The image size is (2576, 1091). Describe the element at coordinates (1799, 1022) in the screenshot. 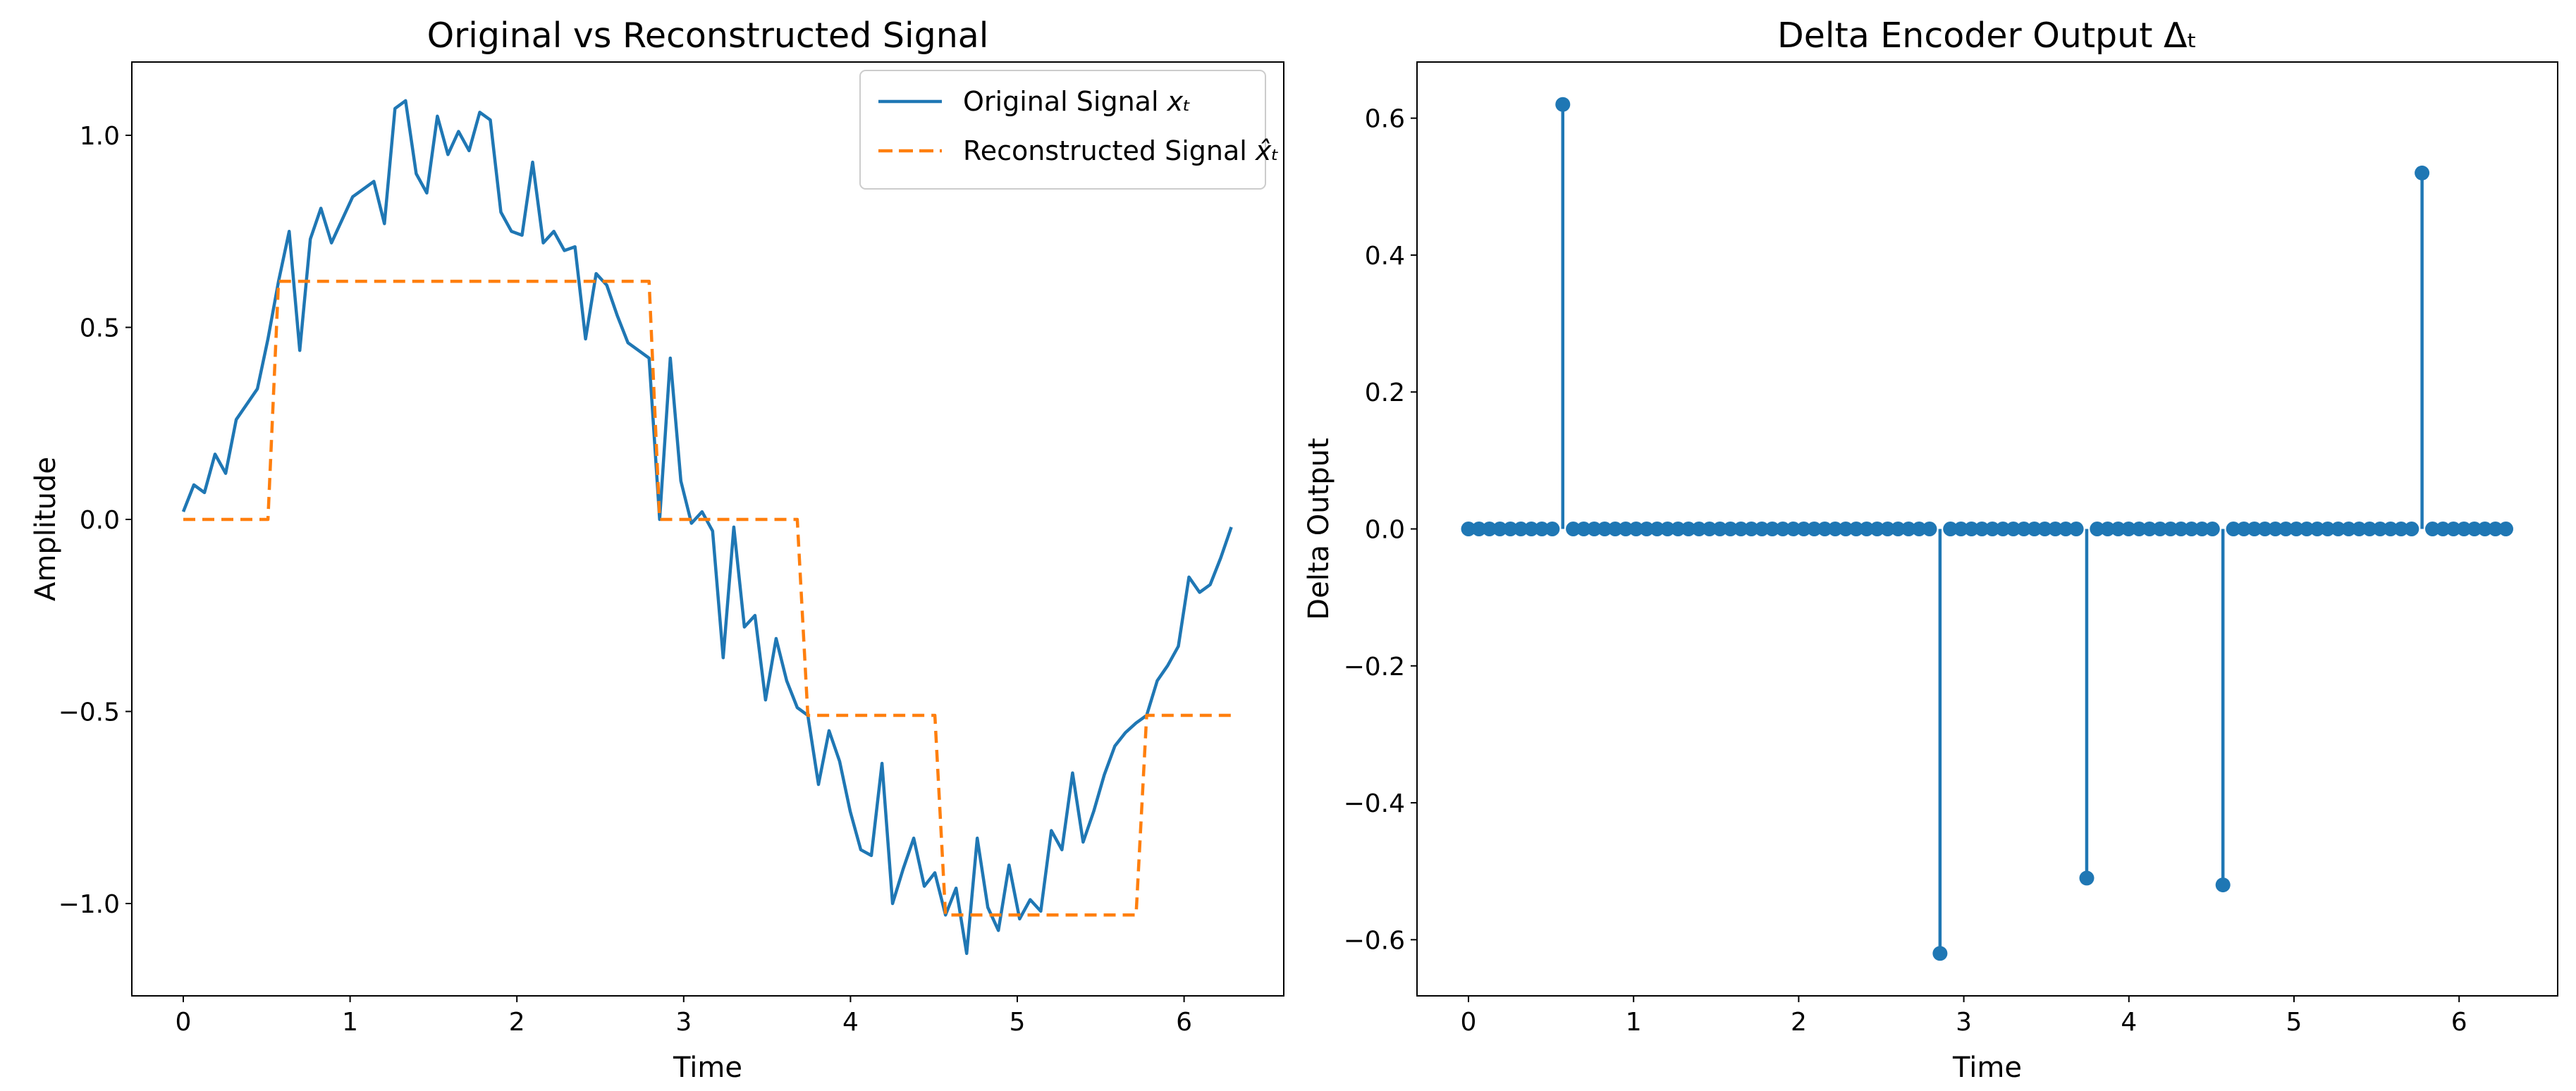

I see `x-tick-label: 2` at that location.